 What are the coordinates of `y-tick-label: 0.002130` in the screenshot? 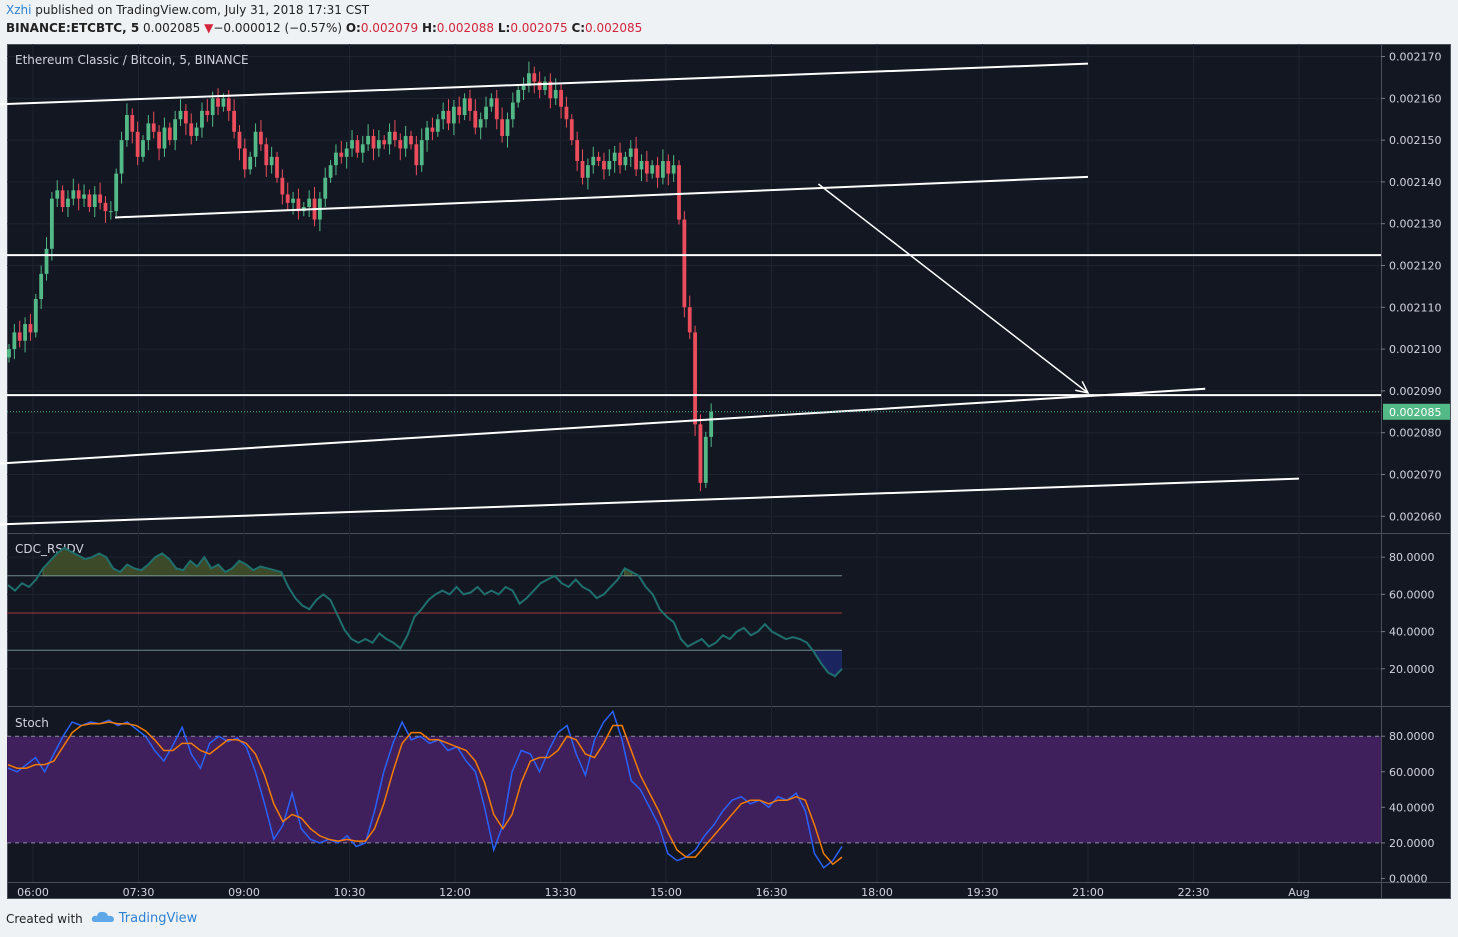 It's located at (1415, 224).